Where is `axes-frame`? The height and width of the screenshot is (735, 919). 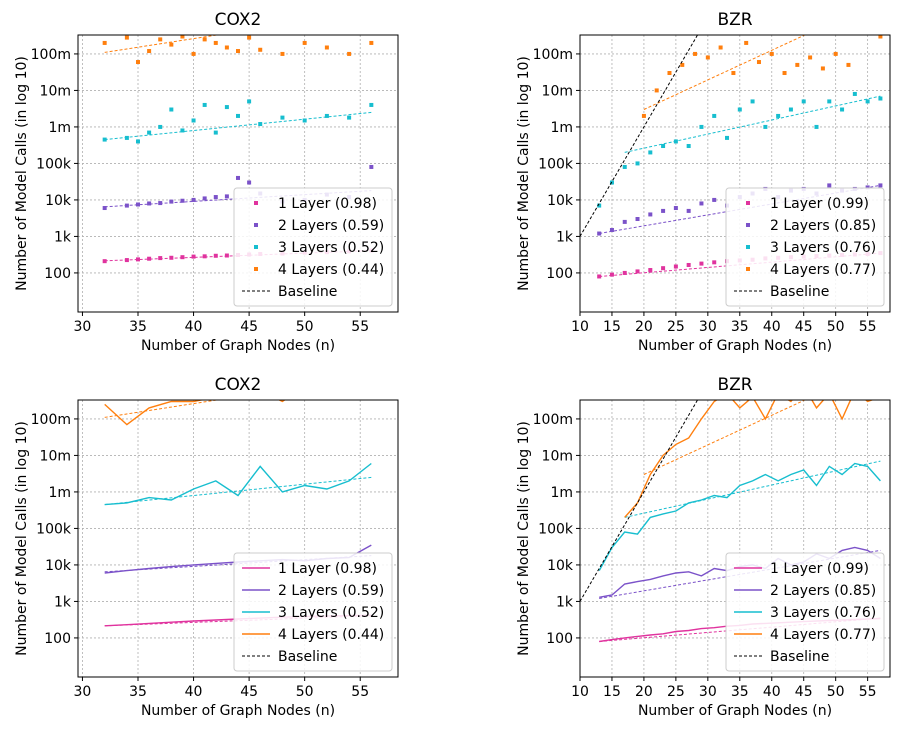 axes-frame is located at coordinates (735, 173).